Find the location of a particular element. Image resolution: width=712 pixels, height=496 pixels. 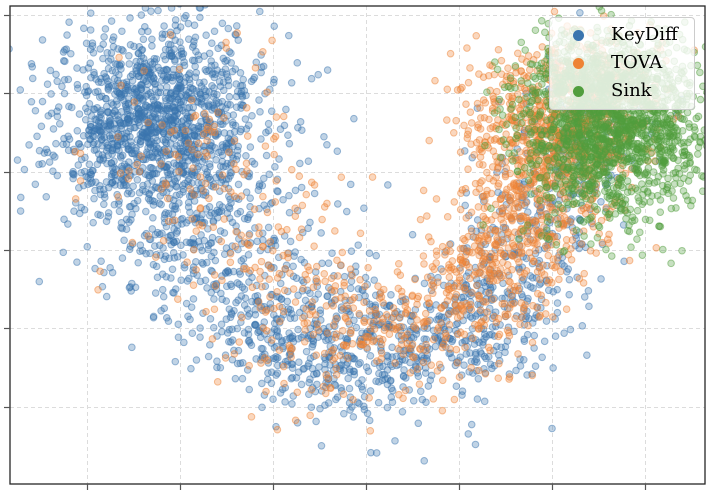

legend-item-tova: TOVA is located at coordinates (622, 63).